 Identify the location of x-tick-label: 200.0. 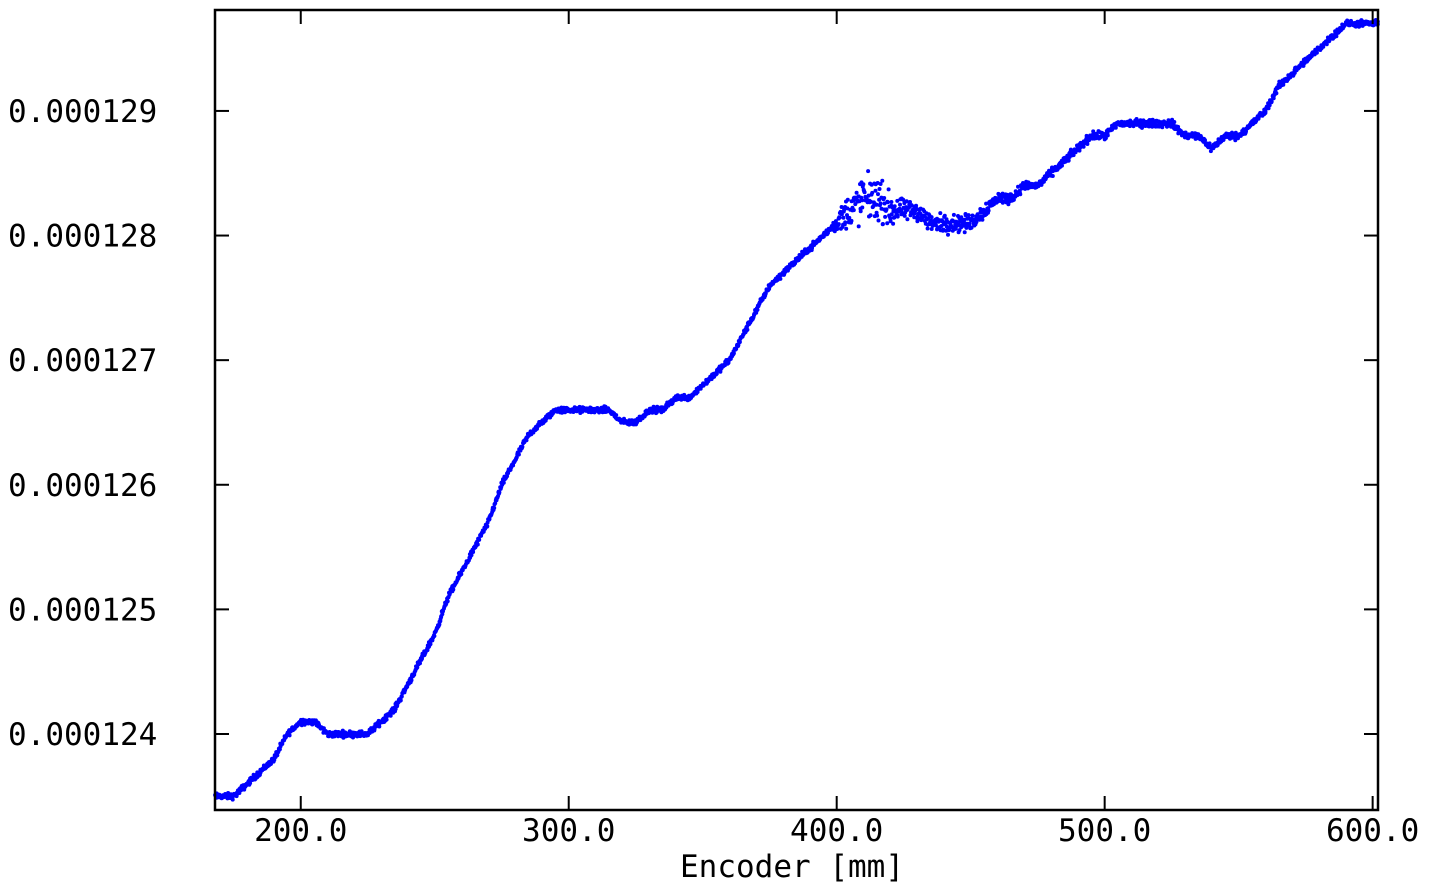
(300, 831).